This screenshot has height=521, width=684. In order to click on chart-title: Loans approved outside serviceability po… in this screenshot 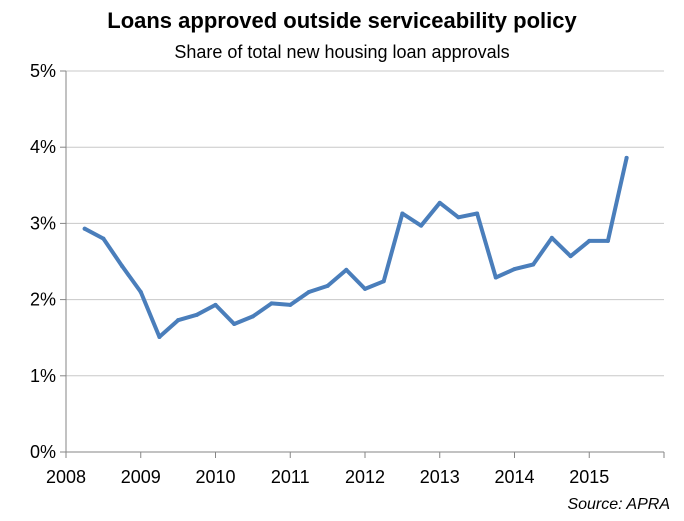, I will do `click(342, 20)`.